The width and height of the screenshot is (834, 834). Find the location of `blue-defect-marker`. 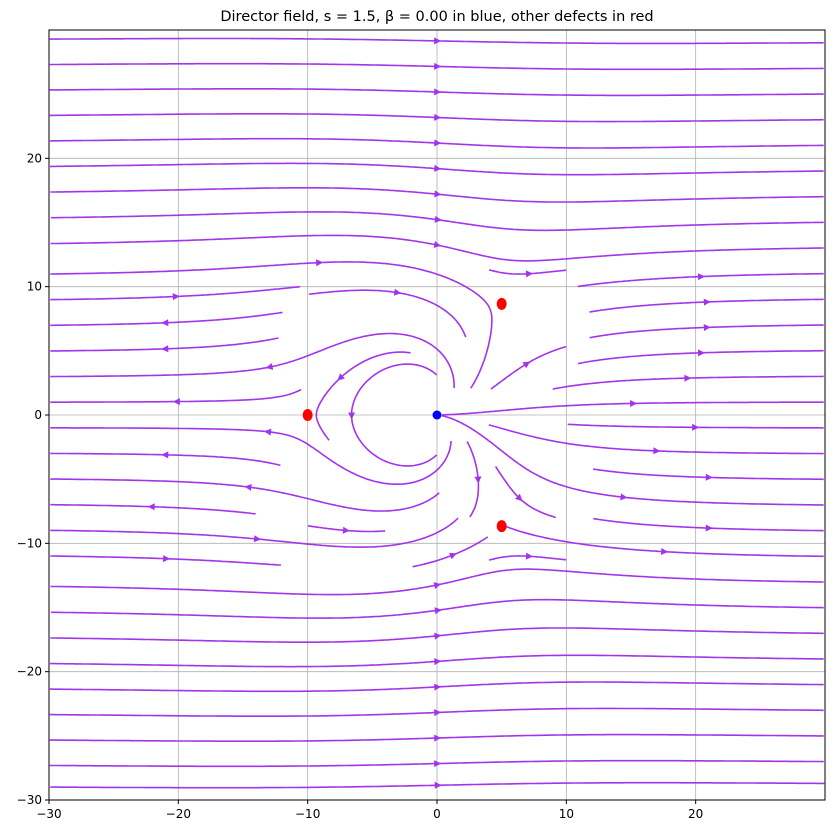

blue-defect-marker is located at coordinates (437, 415).